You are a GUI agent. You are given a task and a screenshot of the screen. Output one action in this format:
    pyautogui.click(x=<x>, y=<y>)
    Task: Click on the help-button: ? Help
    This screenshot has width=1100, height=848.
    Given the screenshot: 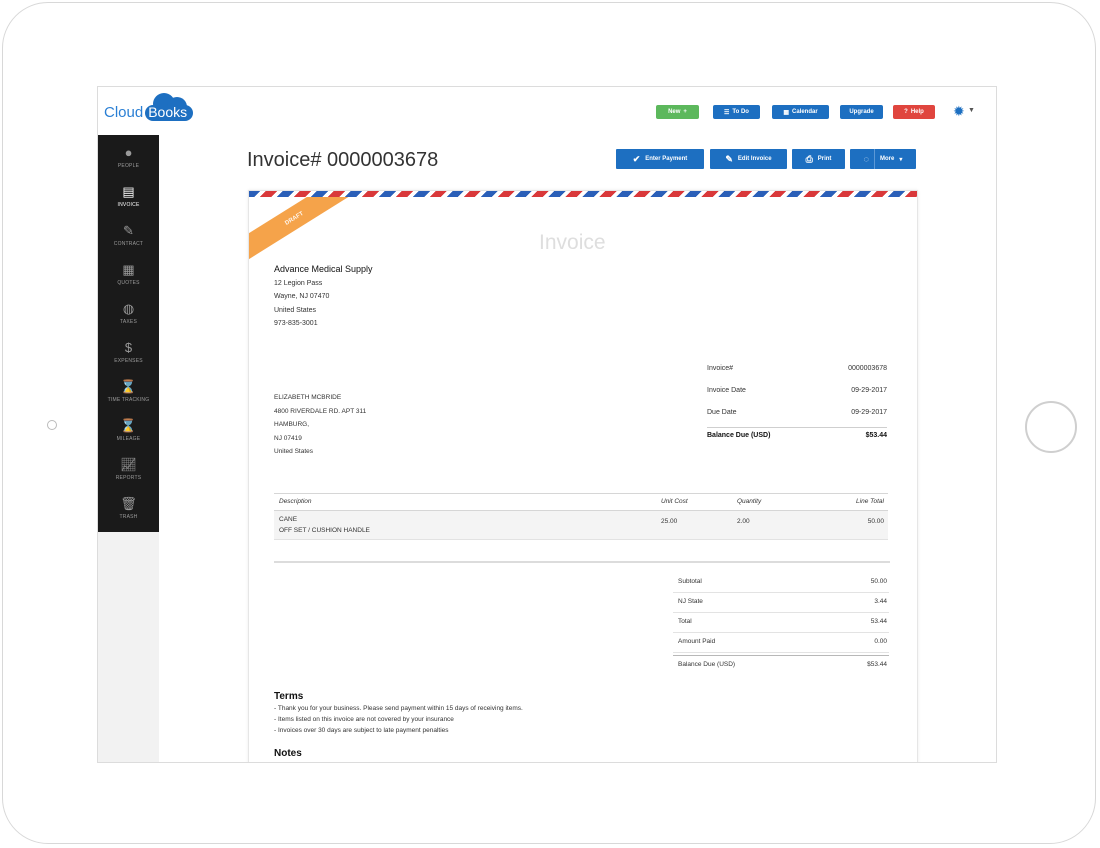 What is the action you would take?
    pyautogui.click(x=914, y=112)
    